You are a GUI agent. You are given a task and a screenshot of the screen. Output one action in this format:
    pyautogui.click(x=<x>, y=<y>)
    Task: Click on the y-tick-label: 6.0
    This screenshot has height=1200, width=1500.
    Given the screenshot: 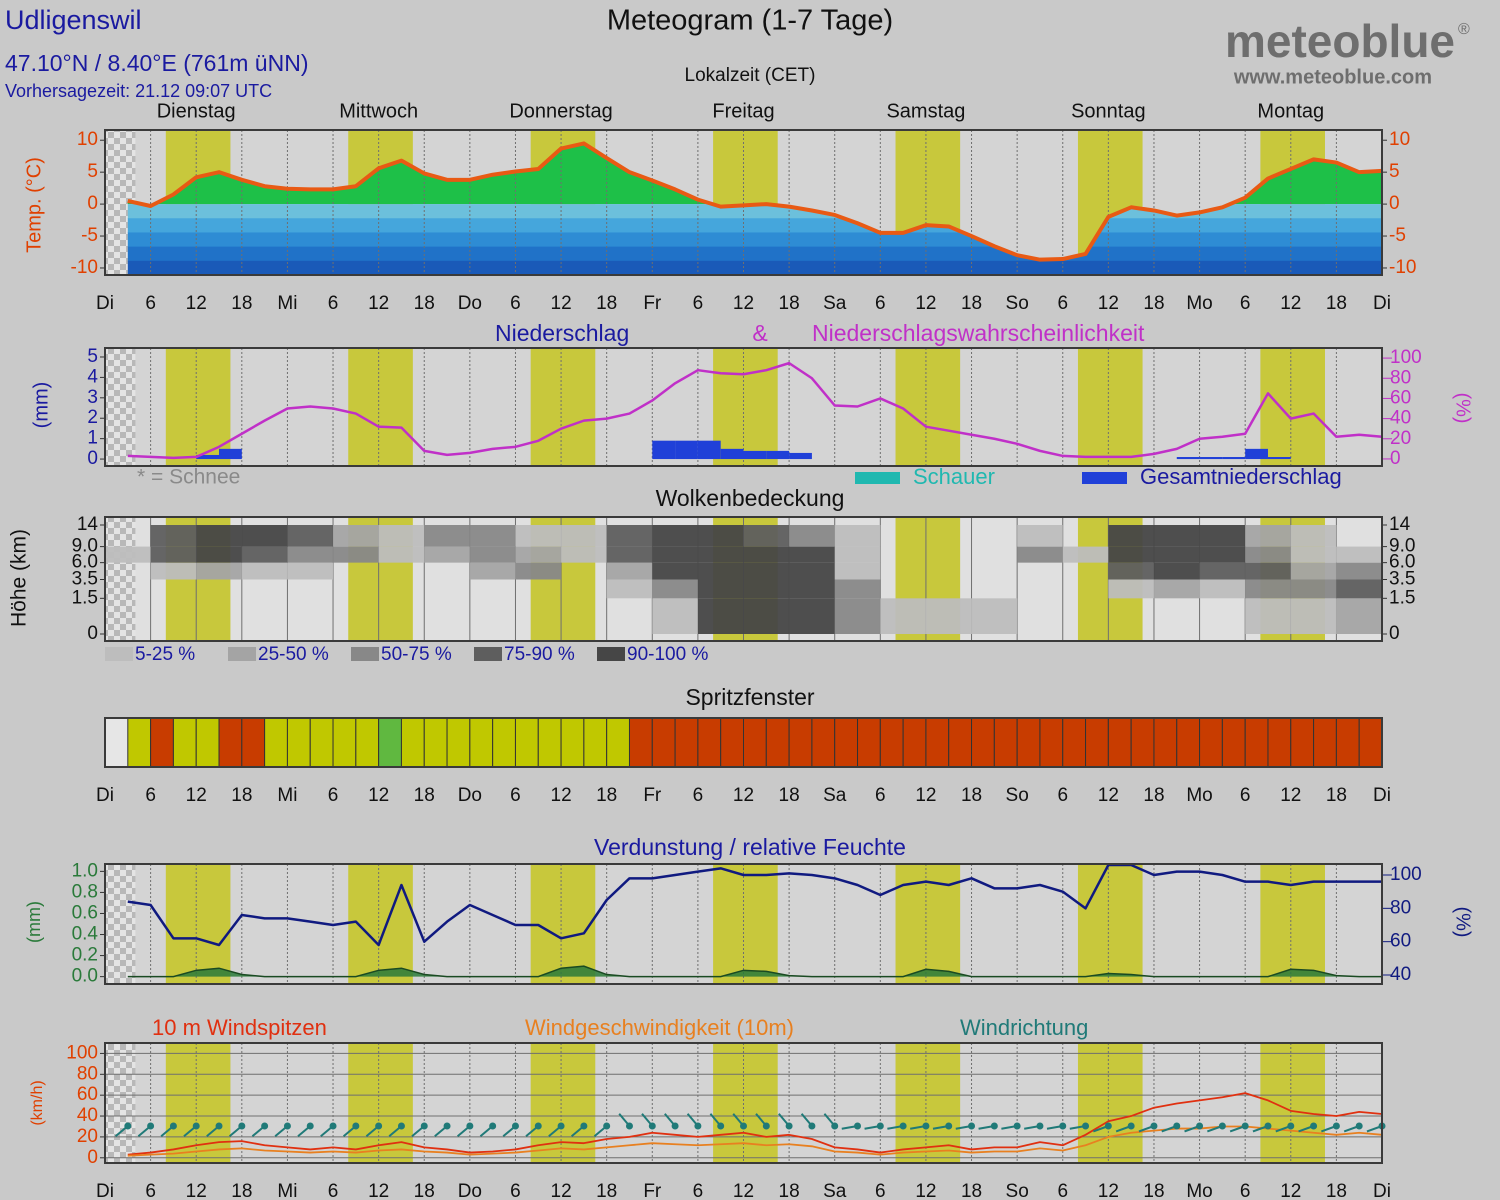 What is the action you would take?
    pyautogui.click(x=1402, y=562)
    